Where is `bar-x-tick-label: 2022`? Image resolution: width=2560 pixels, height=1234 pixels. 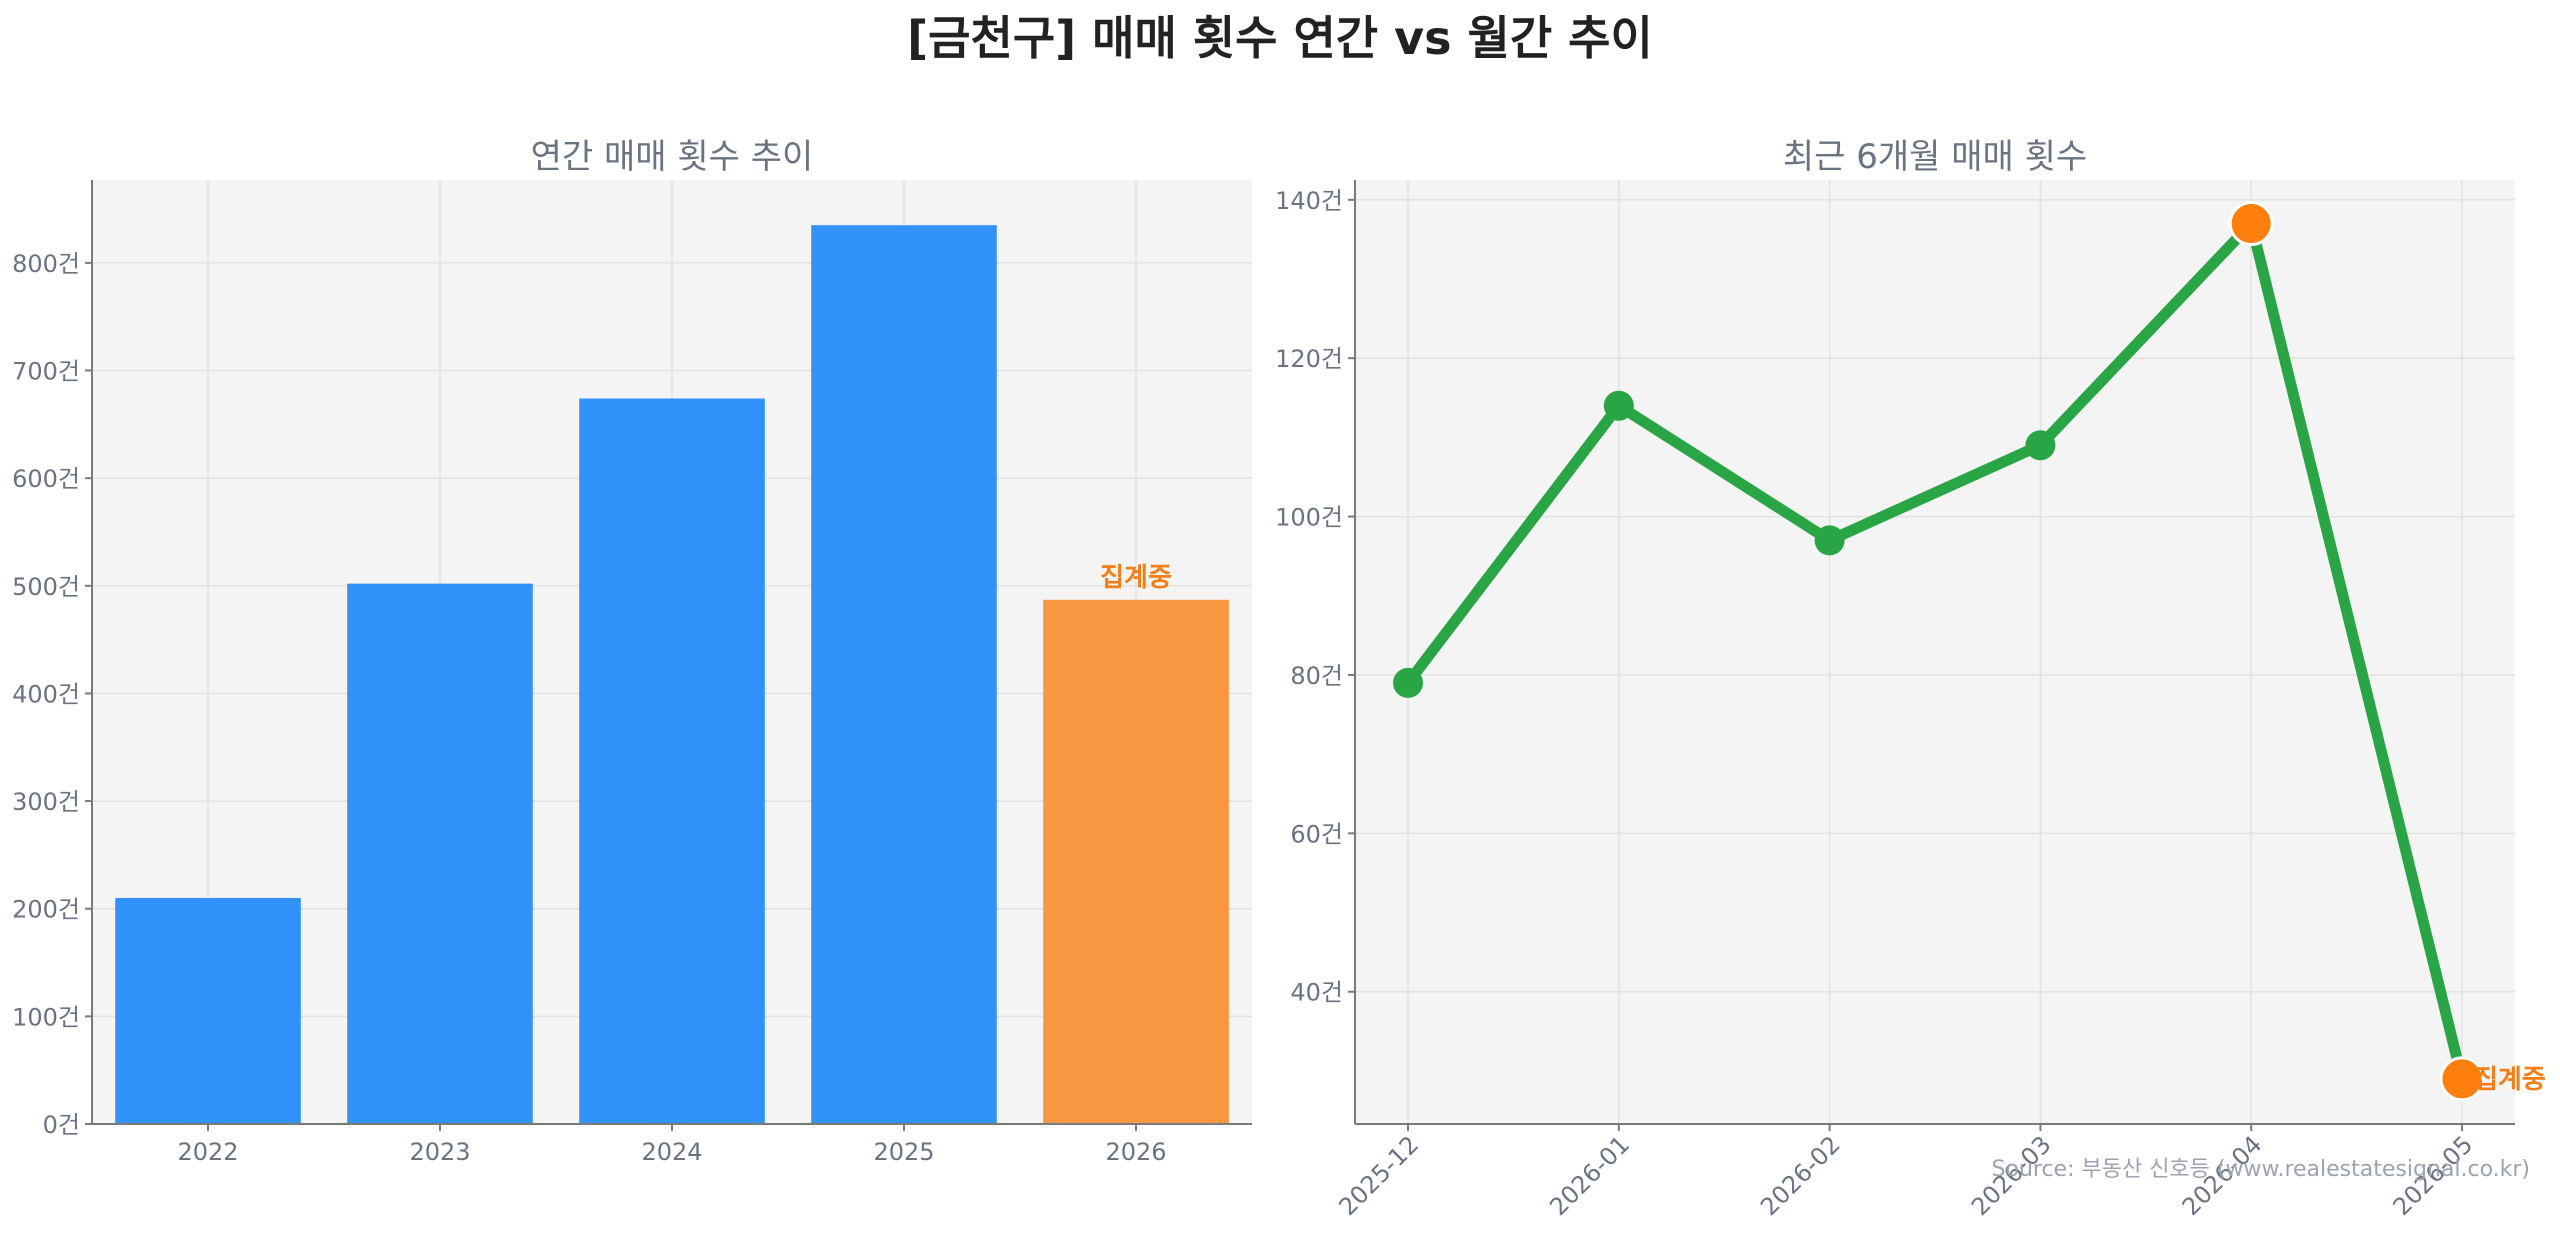
bar-x-tick-label: 2022 is located at coordinates (207, 1152).